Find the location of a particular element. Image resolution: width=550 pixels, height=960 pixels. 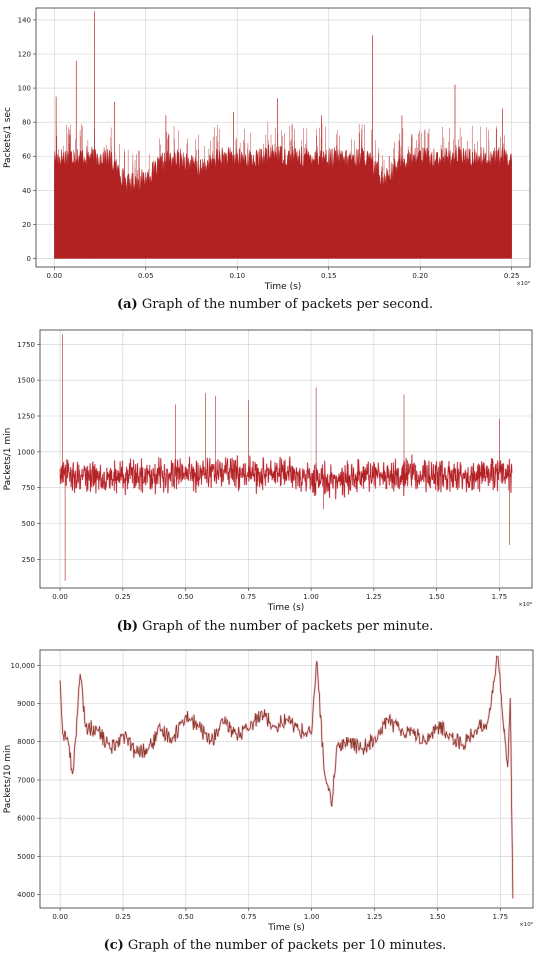

x-tick-label: 0.20 is located at coordinates (420, 276).